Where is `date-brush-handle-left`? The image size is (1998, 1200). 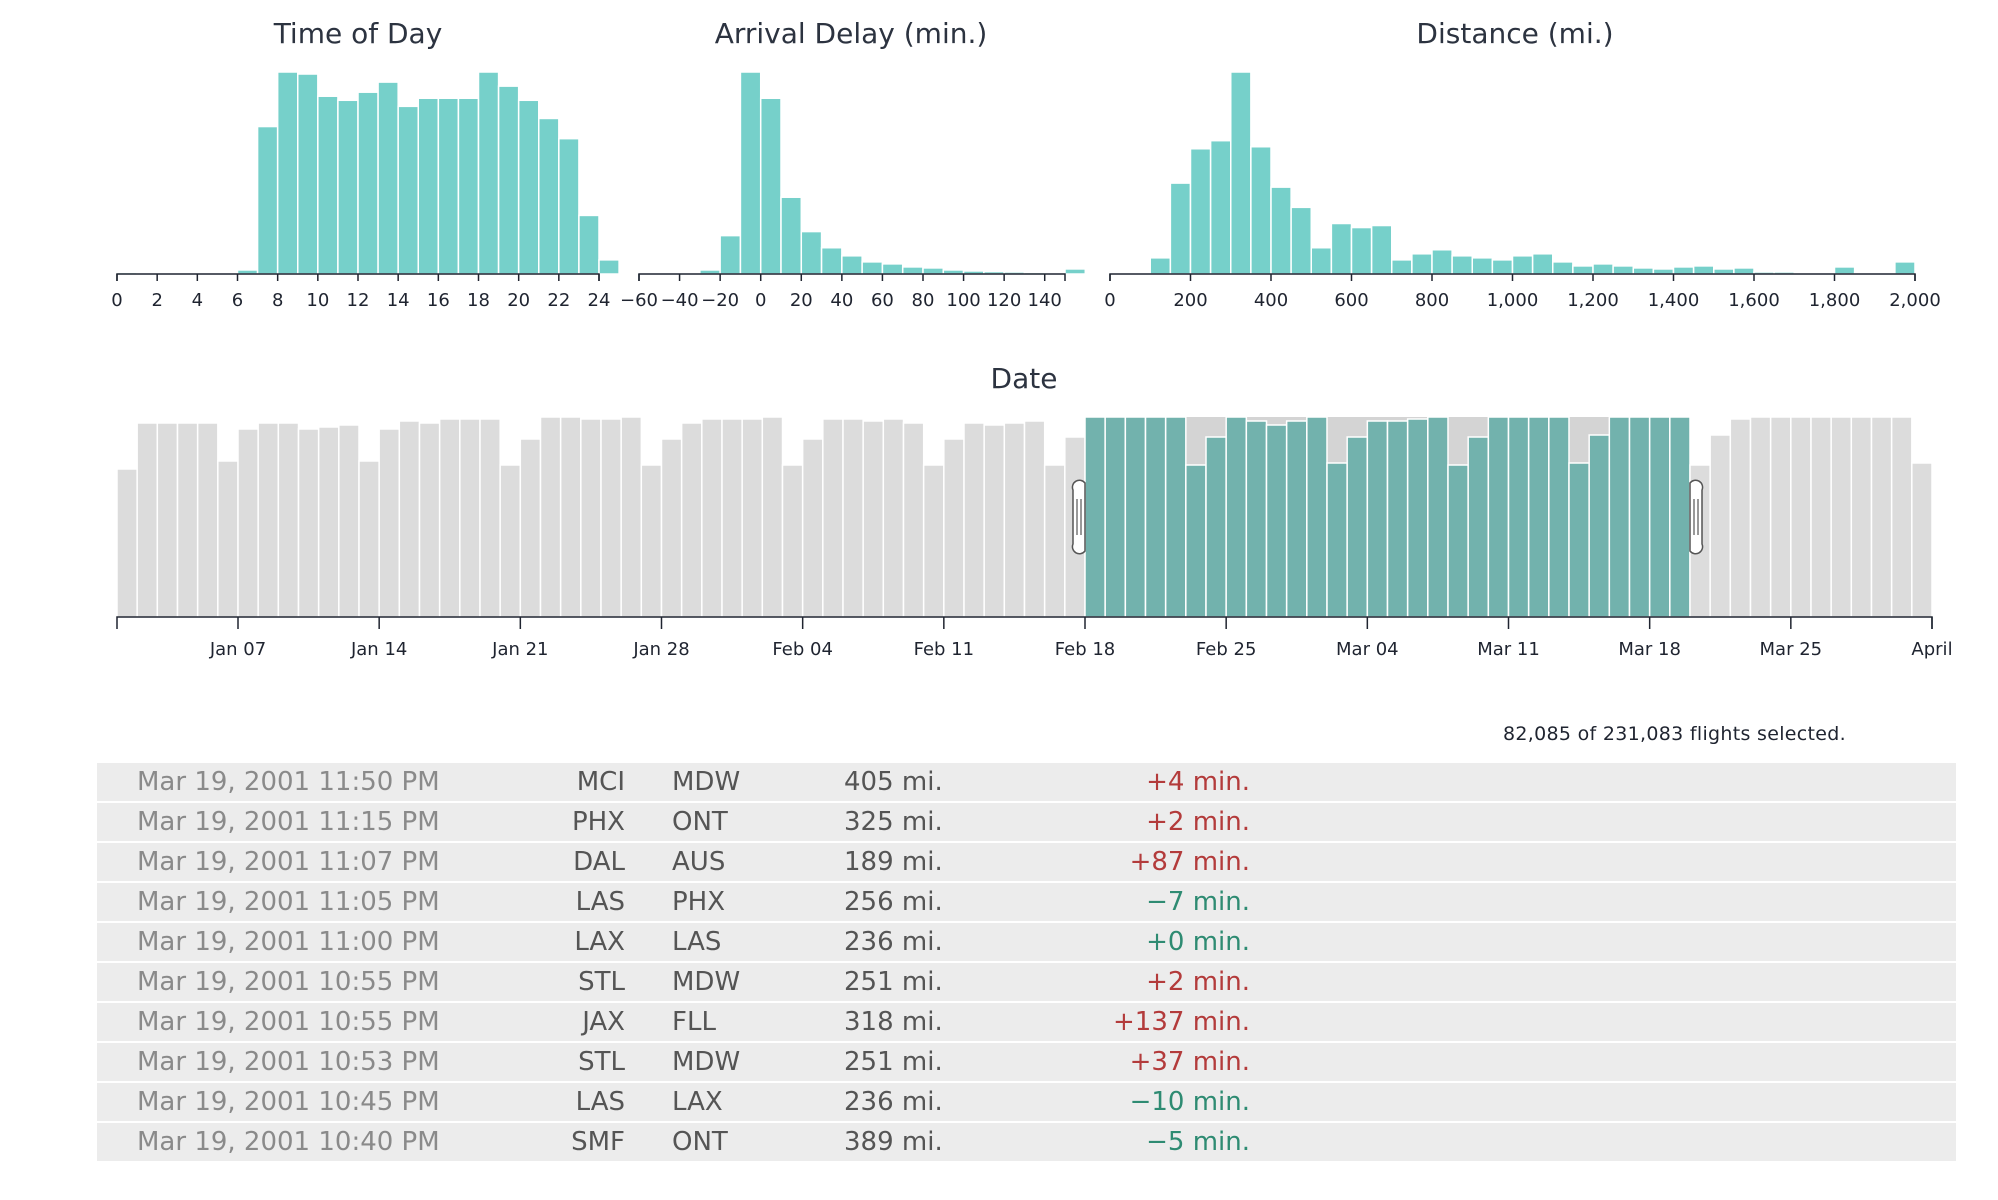 date-brush-handle-left is located at coordinates (1078, 517).